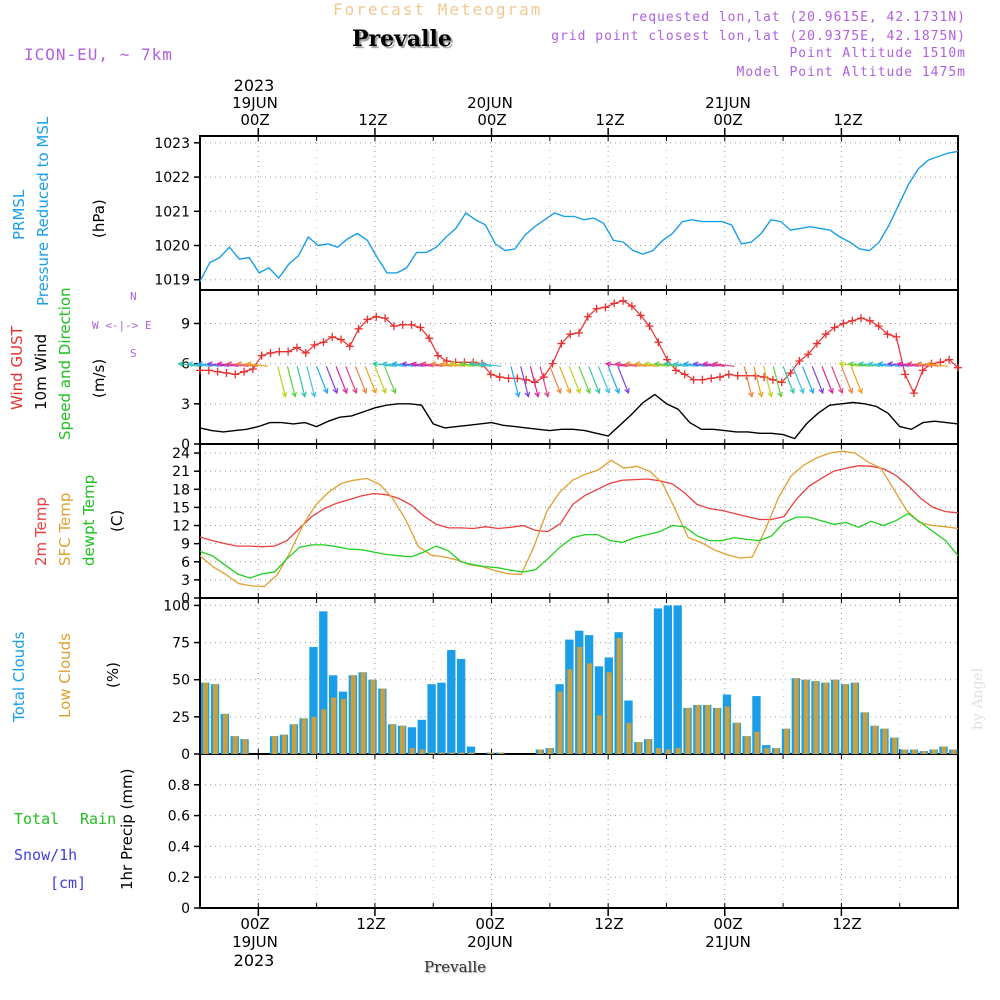  What do you see at coordinates (255, 103) in the screenshot?
I see `top-day-0: 19JUN` at bounding box center [255, 103].